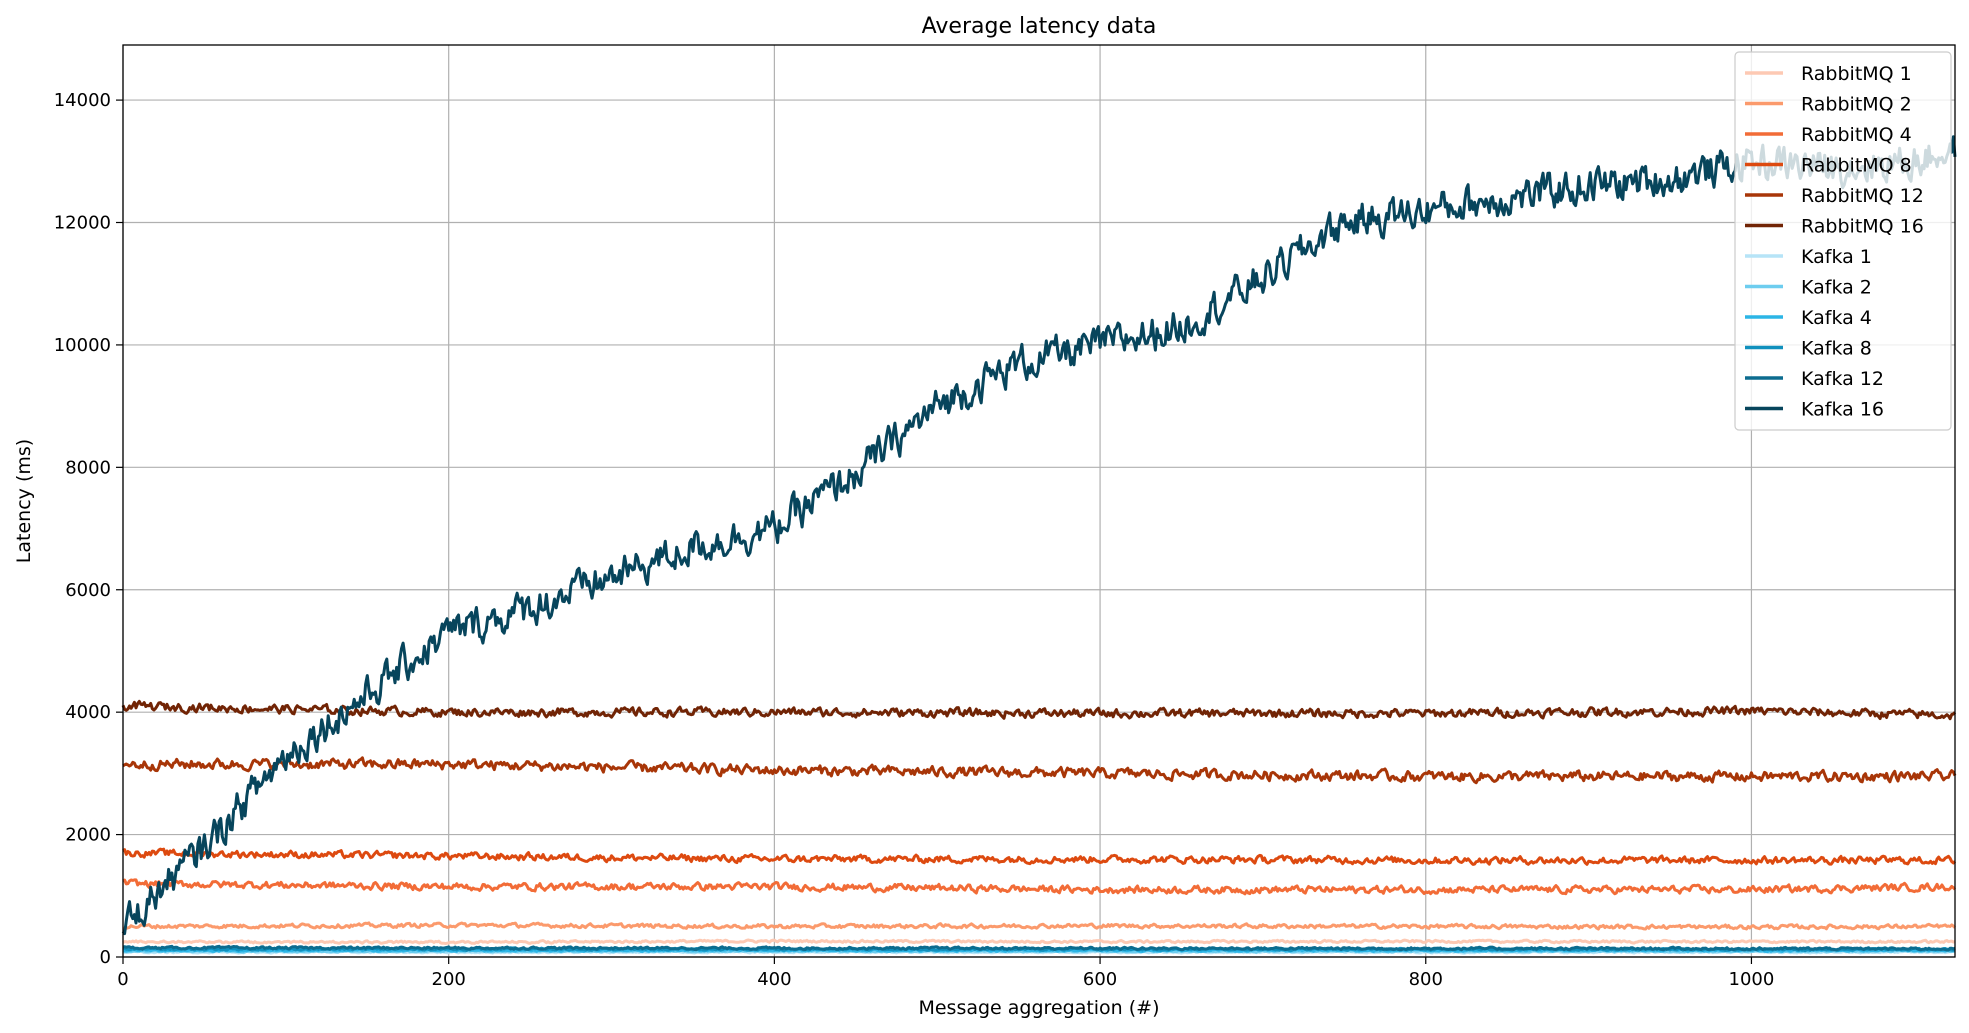  What do you see at coordinates (1862, 196) in the screenshot?
I see `legend-entry-label: RabbitMQ 12` at bounding box center [1862, 196].